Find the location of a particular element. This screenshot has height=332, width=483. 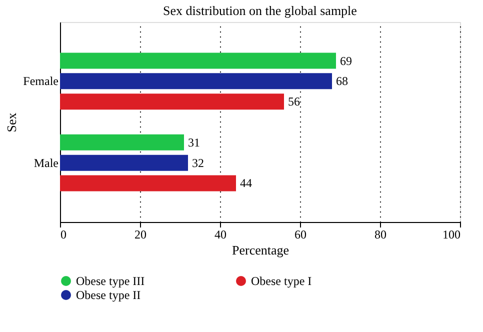

x-tick-label: 80 is located at coordinates (380, 235).